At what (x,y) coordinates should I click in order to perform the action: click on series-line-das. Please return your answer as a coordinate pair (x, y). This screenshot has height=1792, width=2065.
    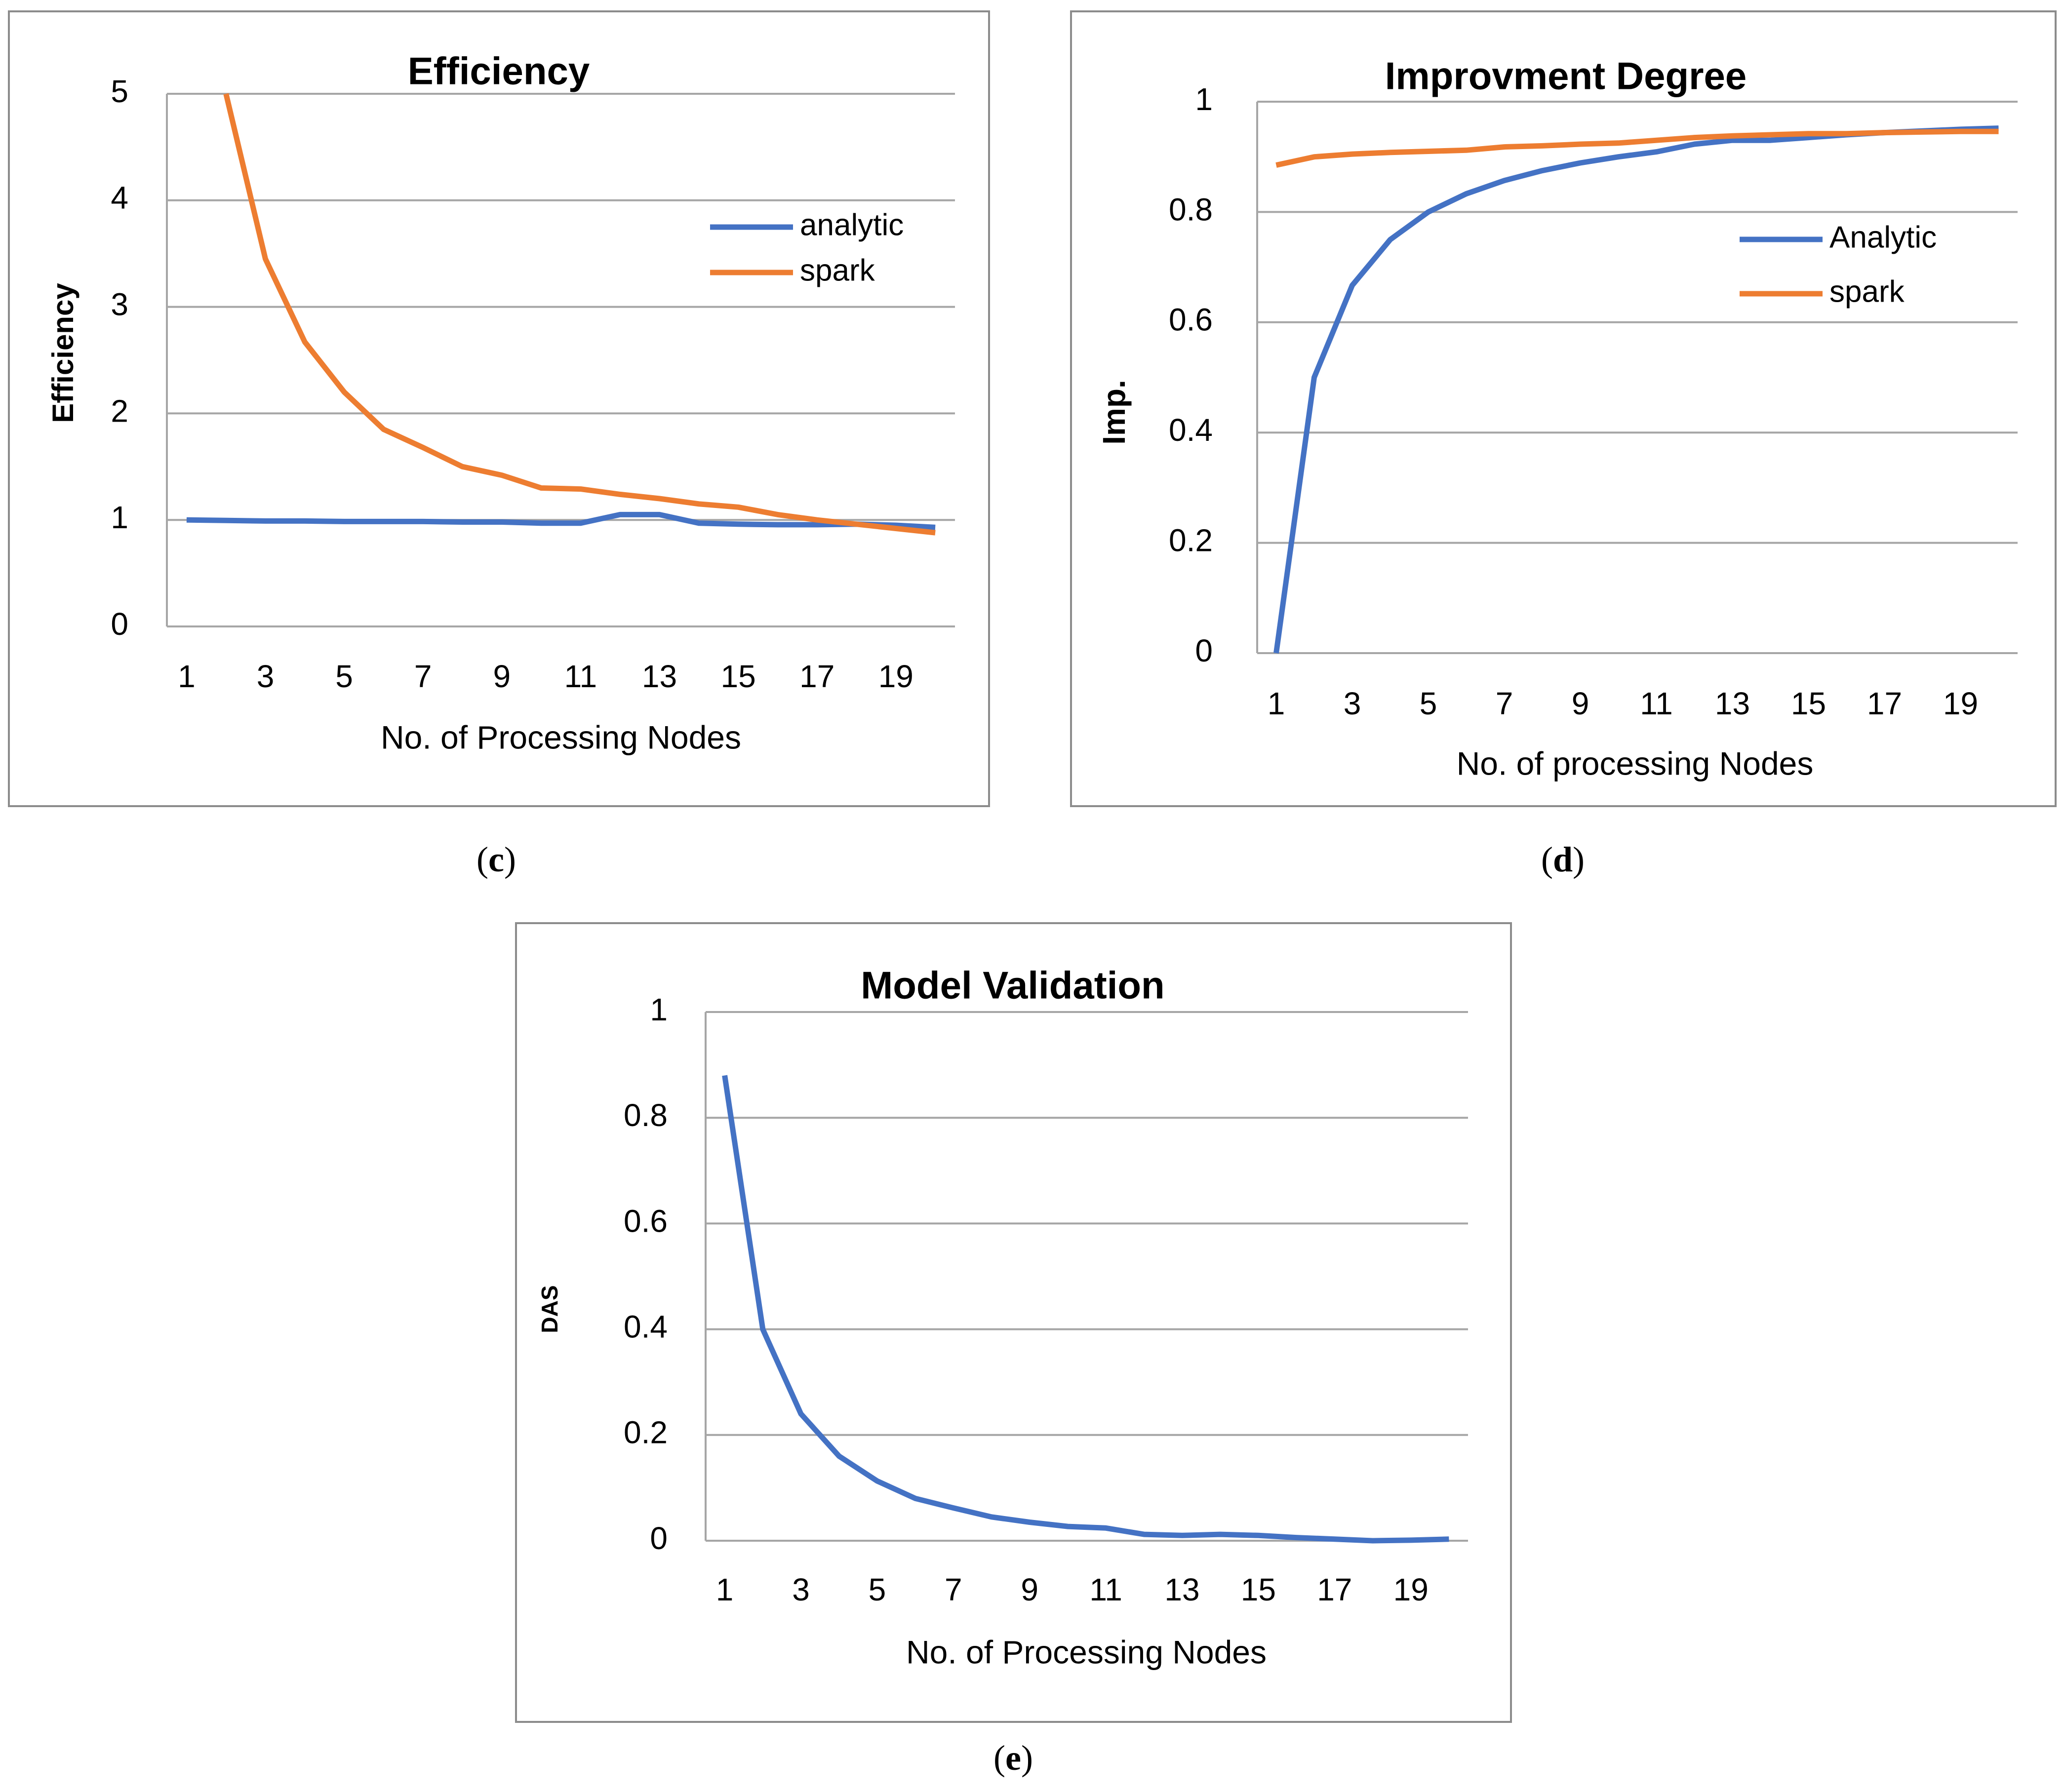
    Looking at the image, I should click on (1086, 1309).